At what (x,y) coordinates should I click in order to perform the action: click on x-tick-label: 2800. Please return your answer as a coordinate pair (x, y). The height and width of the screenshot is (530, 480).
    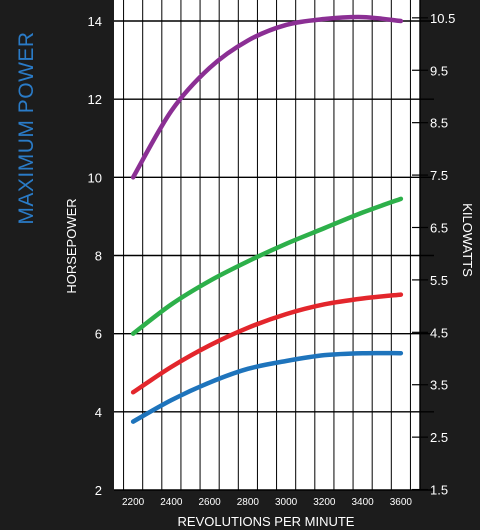
    Looking at the image, I should click on (248, 502).